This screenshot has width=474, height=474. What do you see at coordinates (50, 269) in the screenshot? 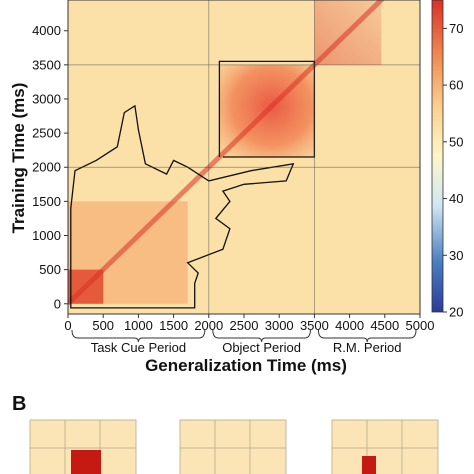
I see `y-tick-label: 500` at bounding box center [50, 269].